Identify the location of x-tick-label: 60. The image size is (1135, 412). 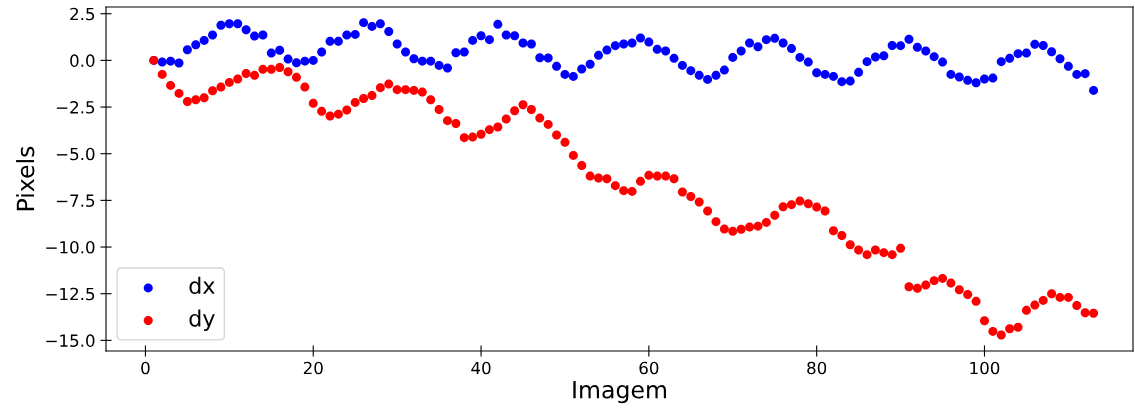
(649, 368).